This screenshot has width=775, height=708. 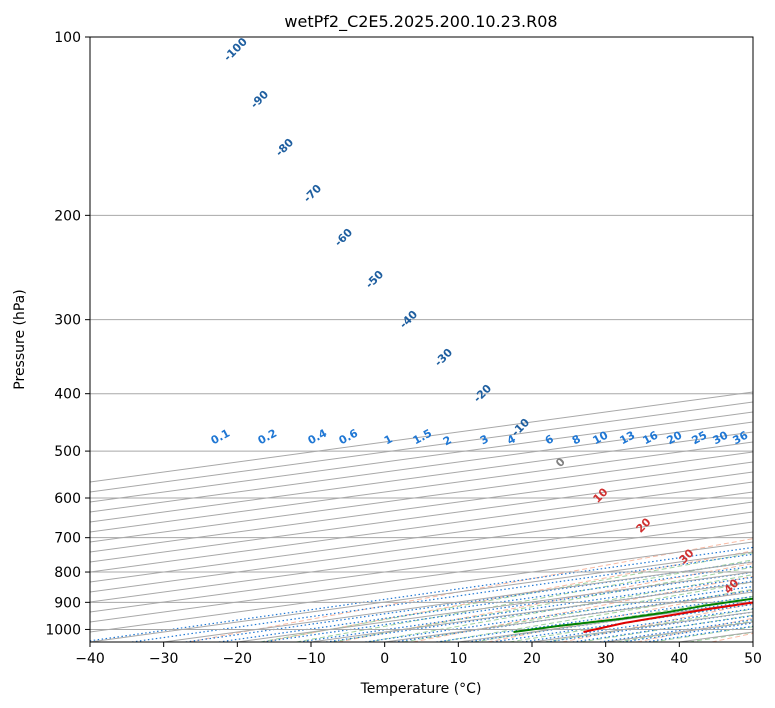 I want to click on y-tick-label: 400, so click(x=67, y=395).